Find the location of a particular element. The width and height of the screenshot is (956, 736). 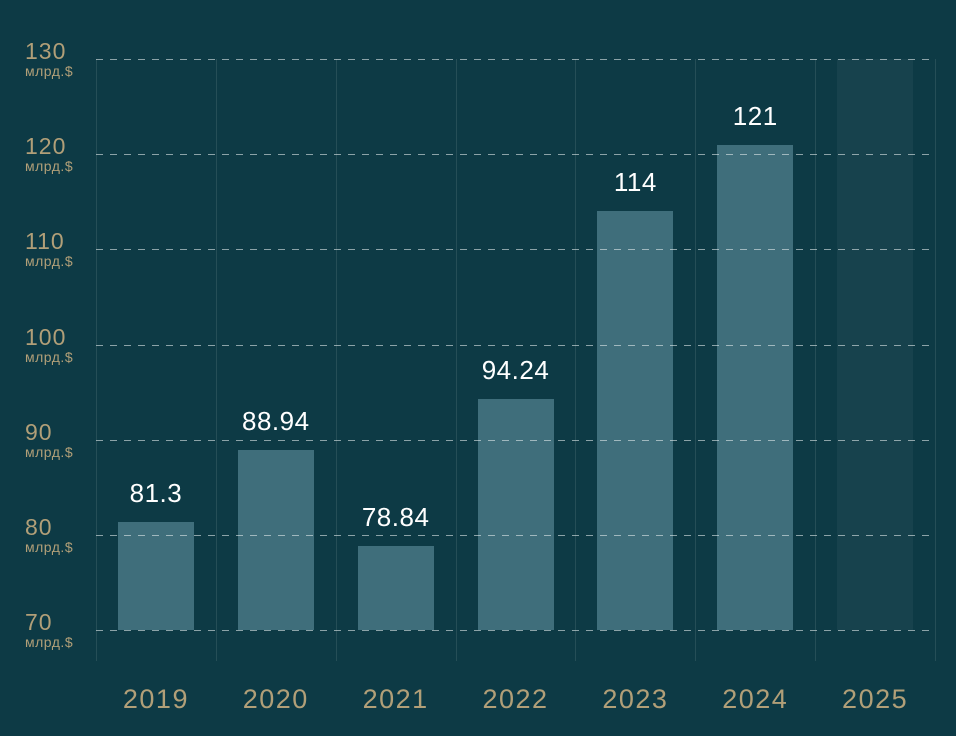

column-2020: 88.94 is located at coordinates (276, 344).